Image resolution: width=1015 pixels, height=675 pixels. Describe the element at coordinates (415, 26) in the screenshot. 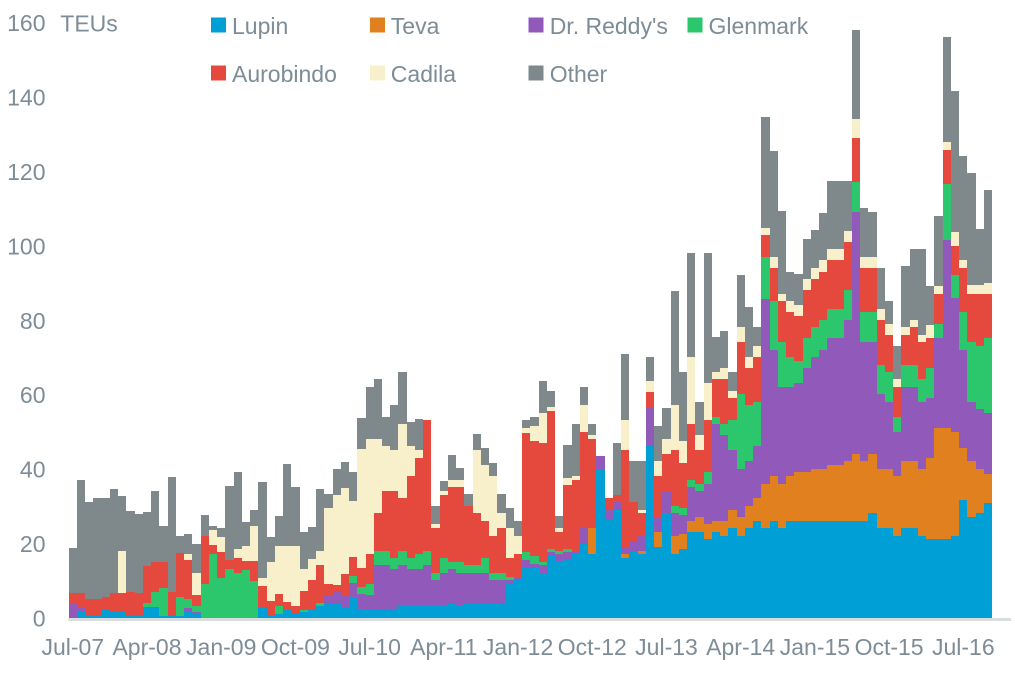

I see `svg-text: Teva` at that location.